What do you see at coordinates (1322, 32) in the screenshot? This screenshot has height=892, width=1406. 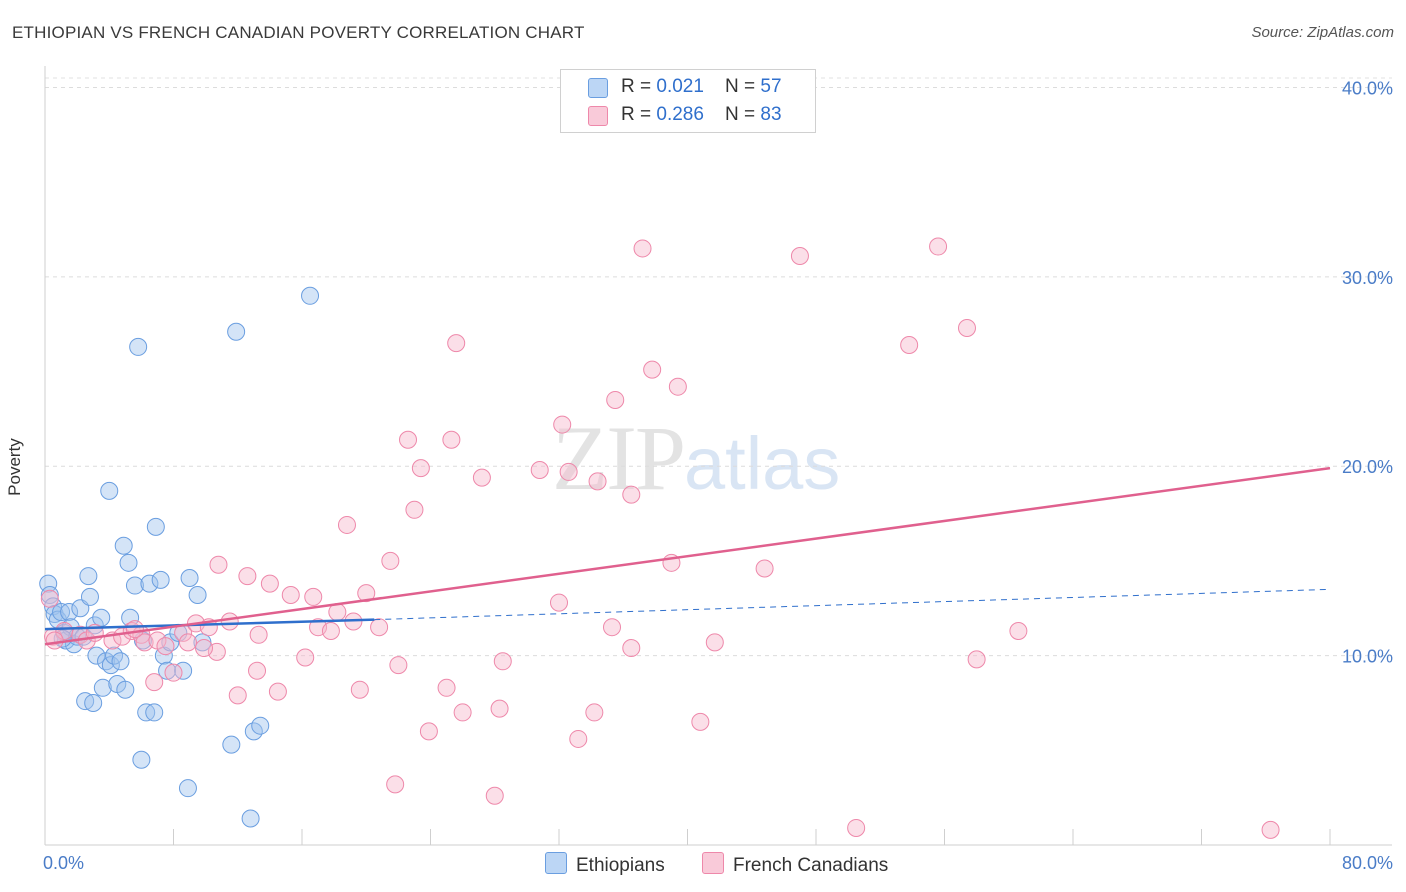 I see `source-label: Source: ZipAtlas.com` at bounding box center [1322, 32].